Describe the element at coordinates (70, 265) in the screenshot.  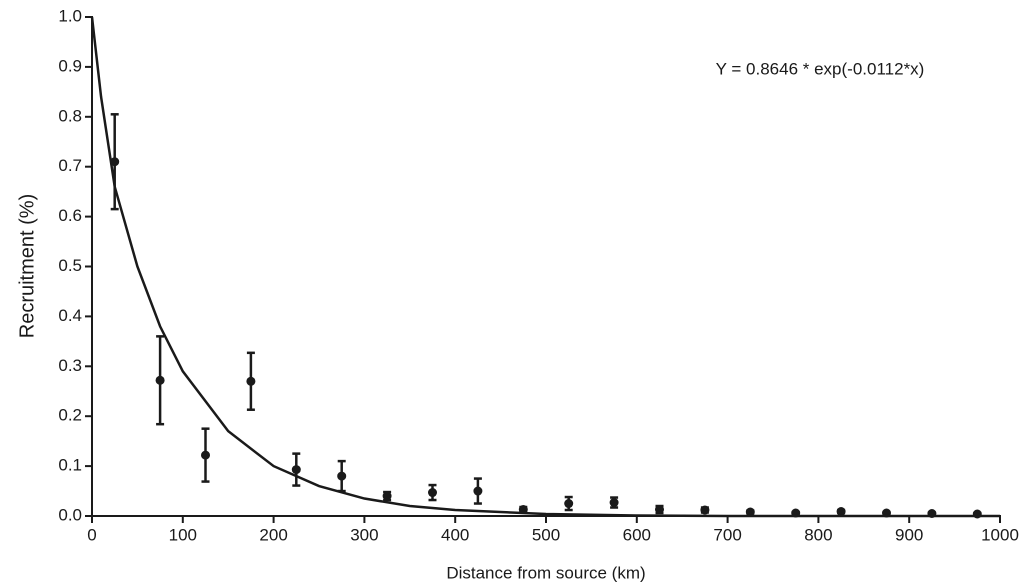
I see `y-tick-label: 0.5` at that location.